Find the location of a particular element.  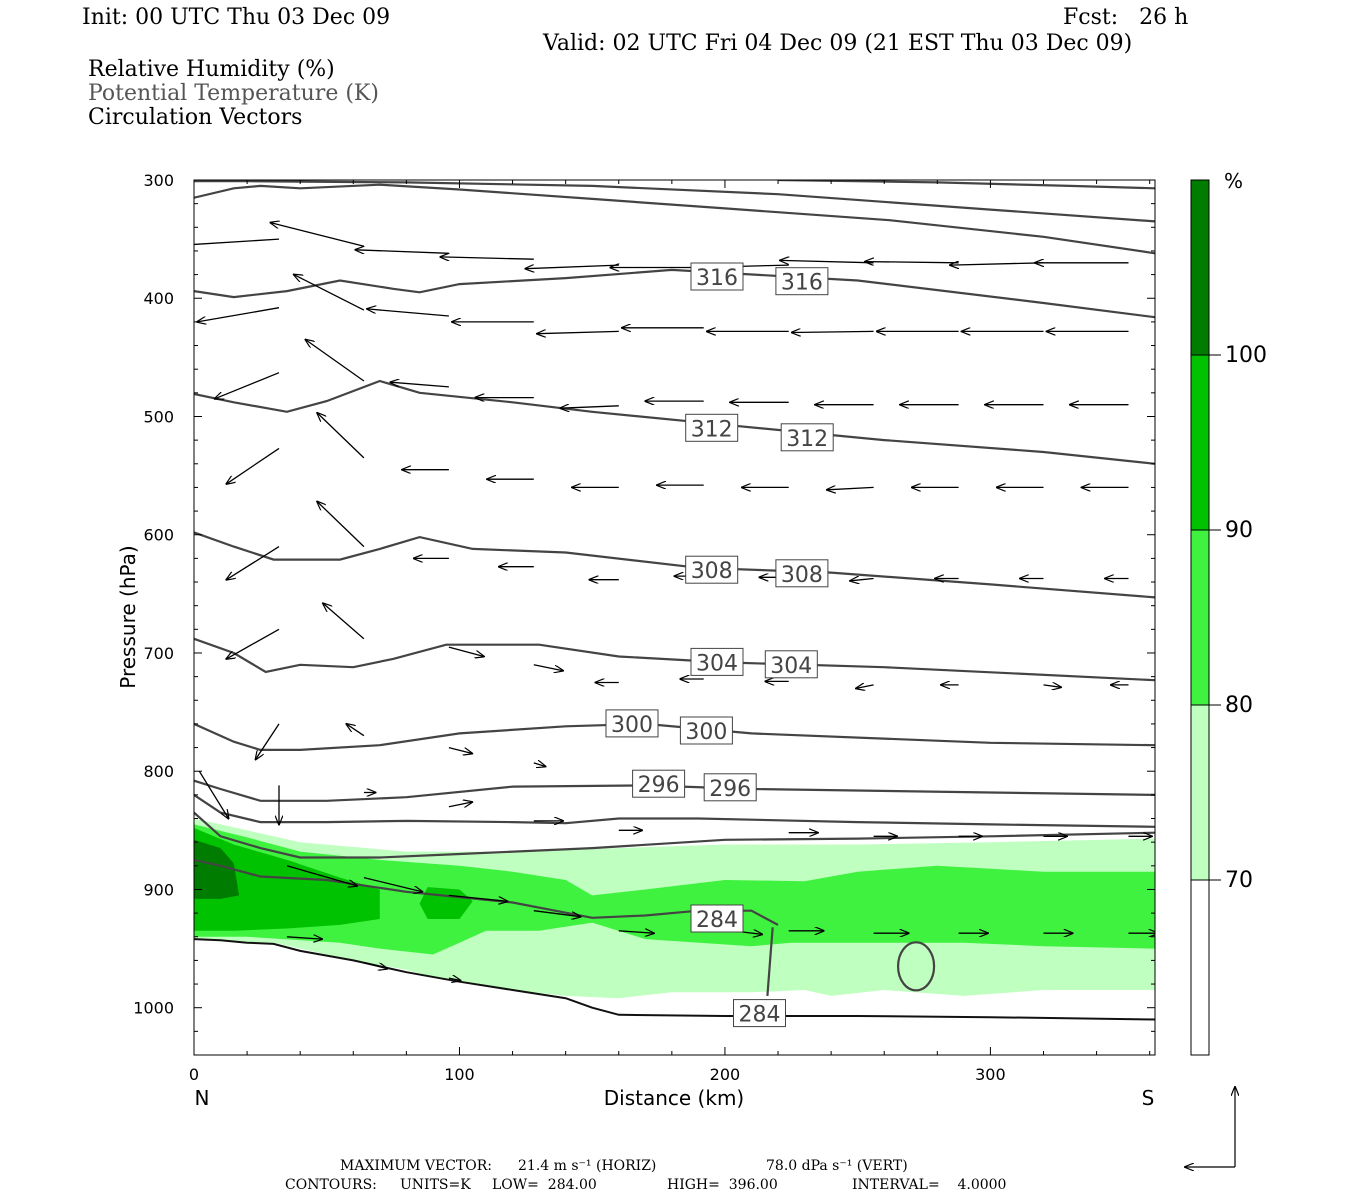

y-tick-label: 1000 is located at coordinates (153, 1008).